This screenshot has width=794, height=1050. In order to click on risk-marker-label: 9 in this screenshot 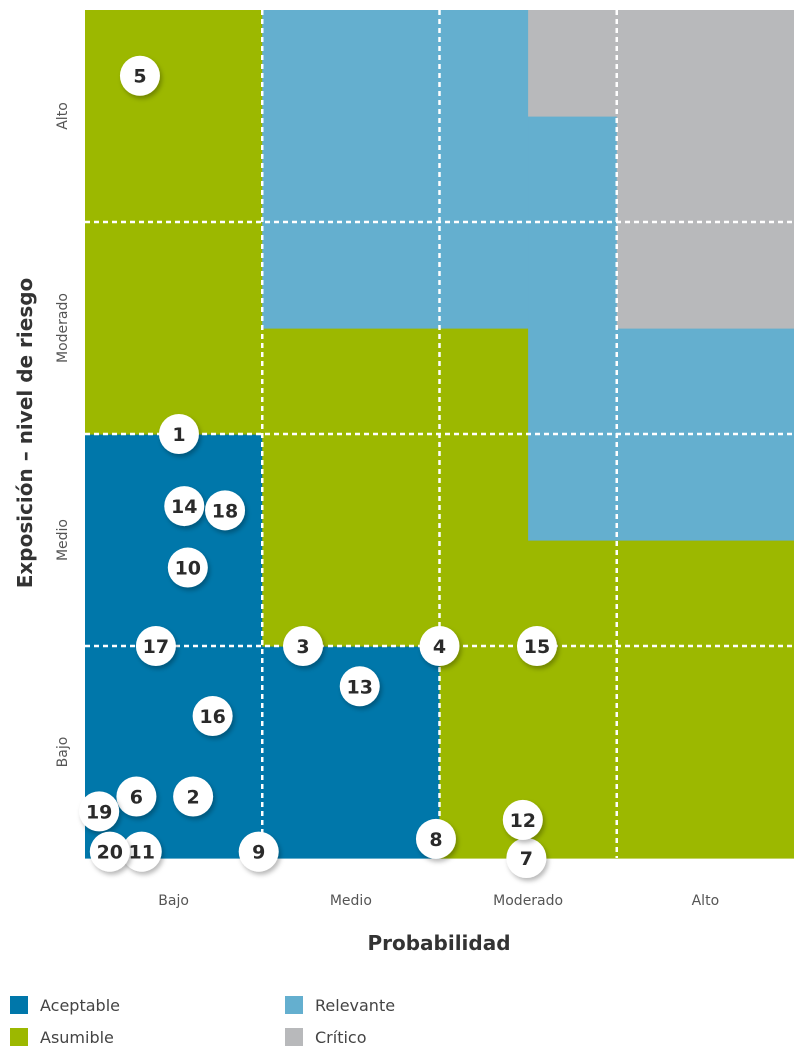, I will do `click(258, 853)`.